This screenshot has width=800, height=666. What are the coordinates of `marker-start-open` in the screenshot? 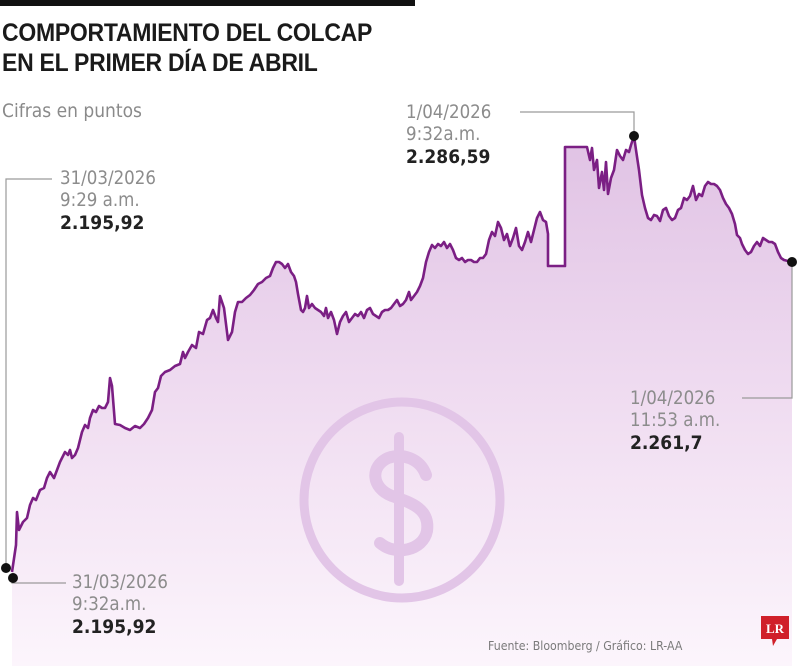 It's located at (6, 568).